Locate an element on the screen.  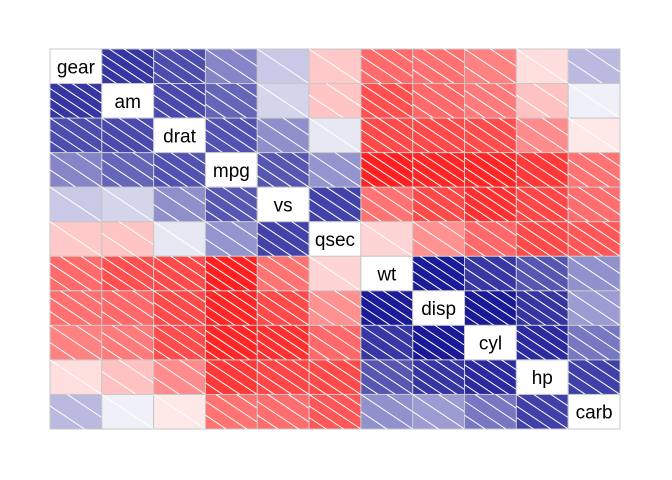
cell-gear-am is located at coordinates (128, 66).